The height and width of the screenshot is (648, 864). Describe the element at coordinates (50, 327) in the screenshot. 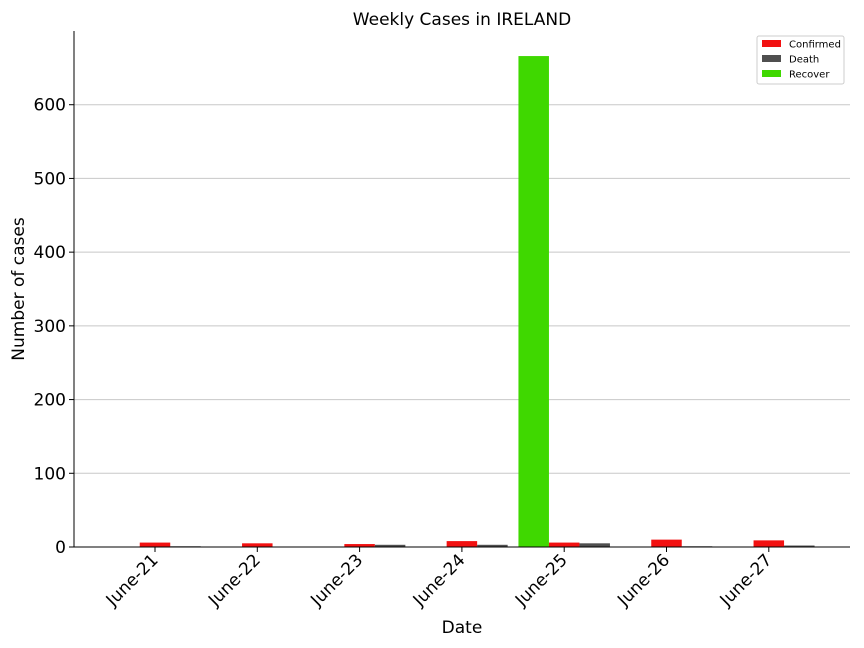

I see `y-tick-label: 300` at that location.